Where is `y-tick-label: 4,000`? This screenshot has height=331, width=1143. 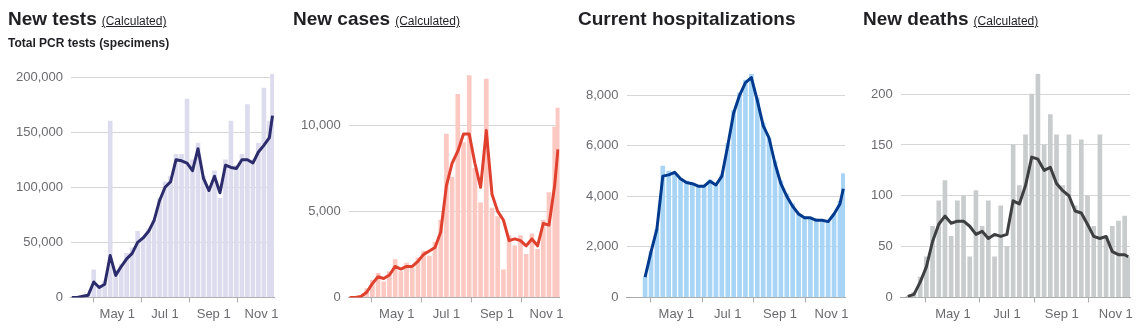 y-tick-label: 4,000 is located at coordinates (602, 195).